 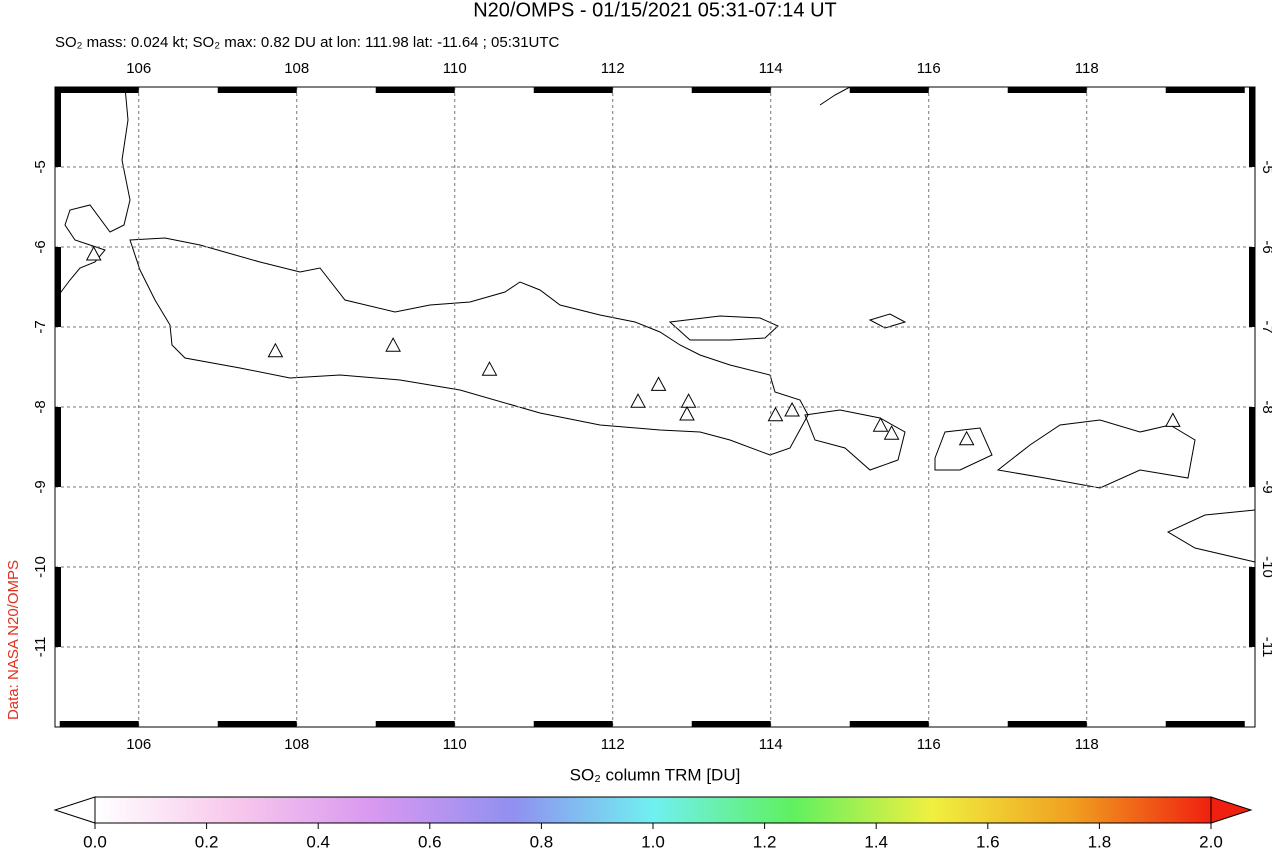 I want to click on colorbar-arrow-high, so click(x=1231, y=810).